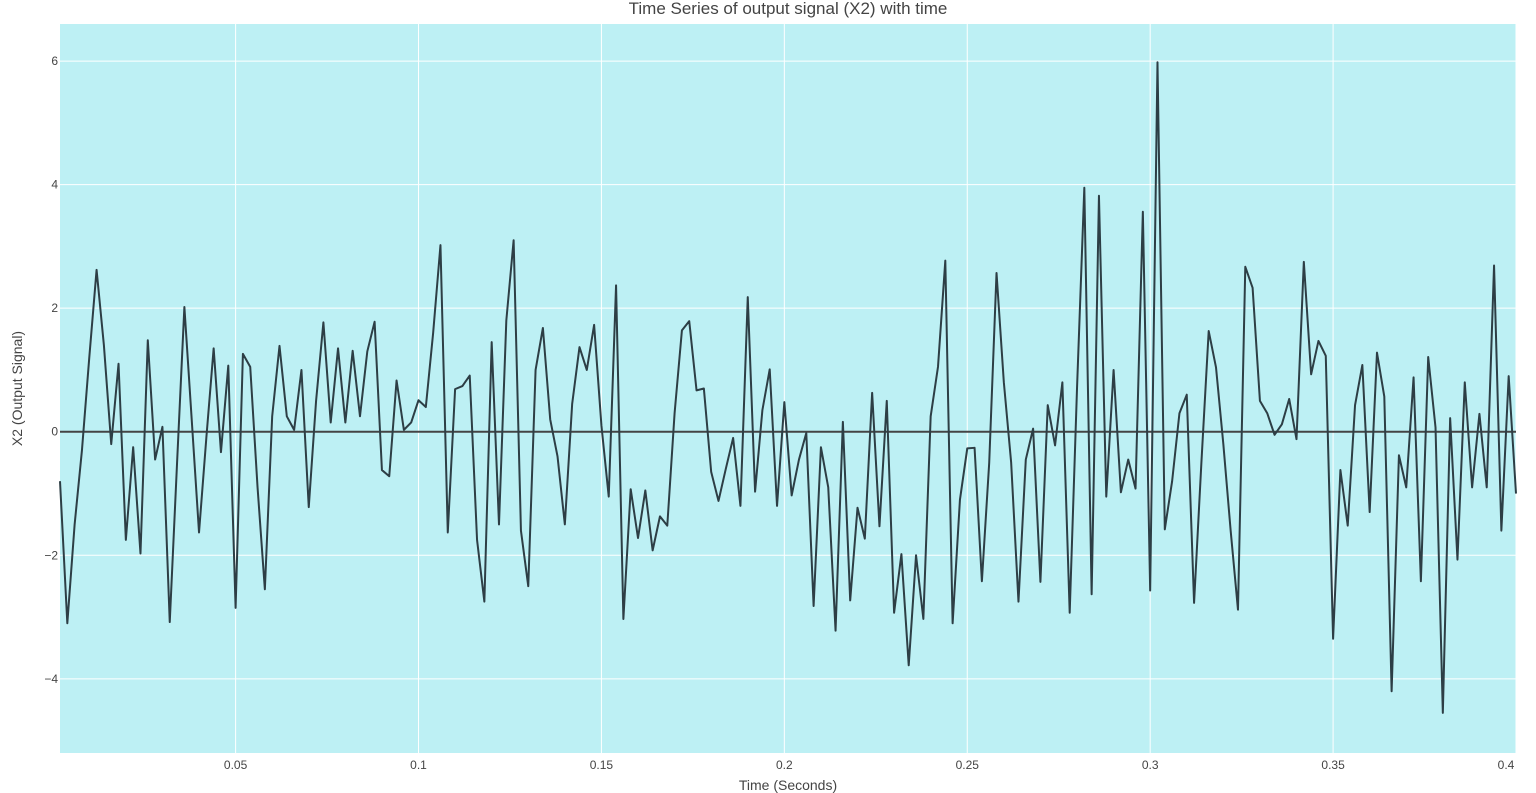  I want to click on x-tick-label: 0.05, so click(236, 765).